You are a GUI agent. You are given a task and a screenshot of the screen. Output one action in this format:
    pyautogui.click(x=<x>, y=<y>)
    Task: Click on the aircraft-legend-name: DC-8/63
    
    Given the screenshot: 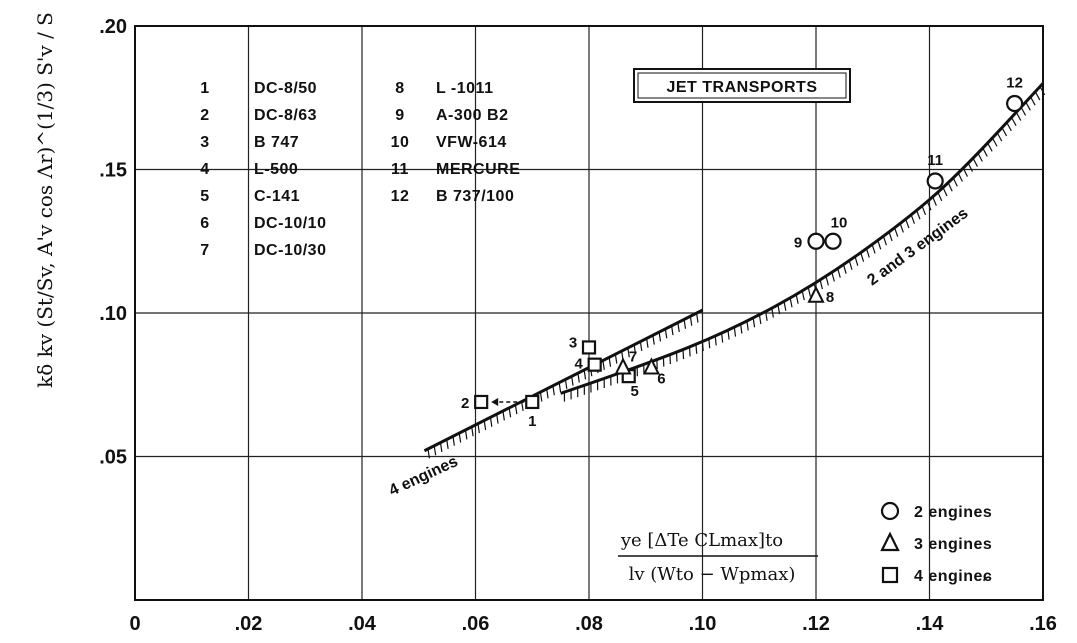 What is the action you would take?
    pyautogui.click(x=285, y=115)
    